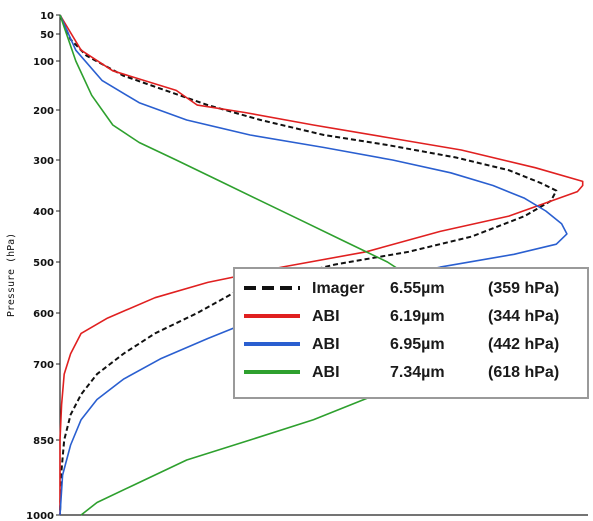  I want to click on y-tick-label: 200, so click(43, 111).